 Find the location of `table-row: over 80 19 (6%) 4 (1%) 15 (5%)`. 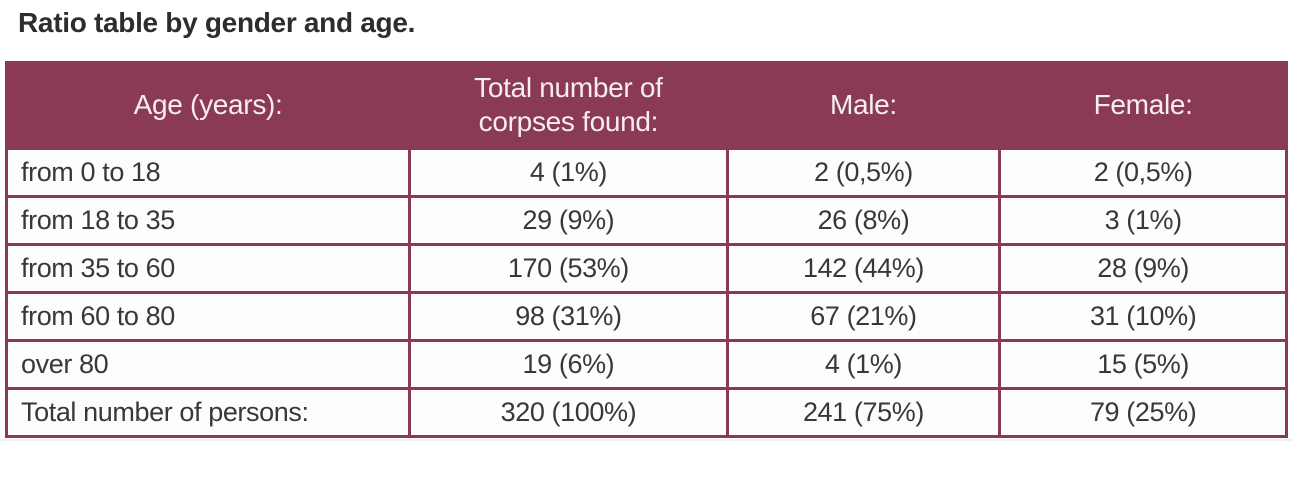

table-row: over 80 19 (6%) 4 (1%) 15 (5%) is located at coordinates (646, 364).